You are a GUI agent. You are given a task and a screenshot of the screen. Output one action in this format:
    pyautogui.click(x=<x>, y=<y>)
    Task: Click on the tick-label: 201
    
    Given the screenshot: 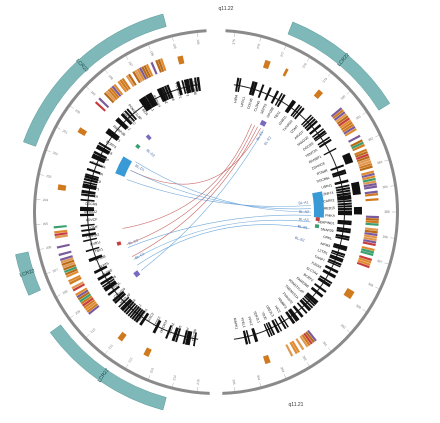 What is the action you would take?
    pyautogui.click(x=65, y=132)
    